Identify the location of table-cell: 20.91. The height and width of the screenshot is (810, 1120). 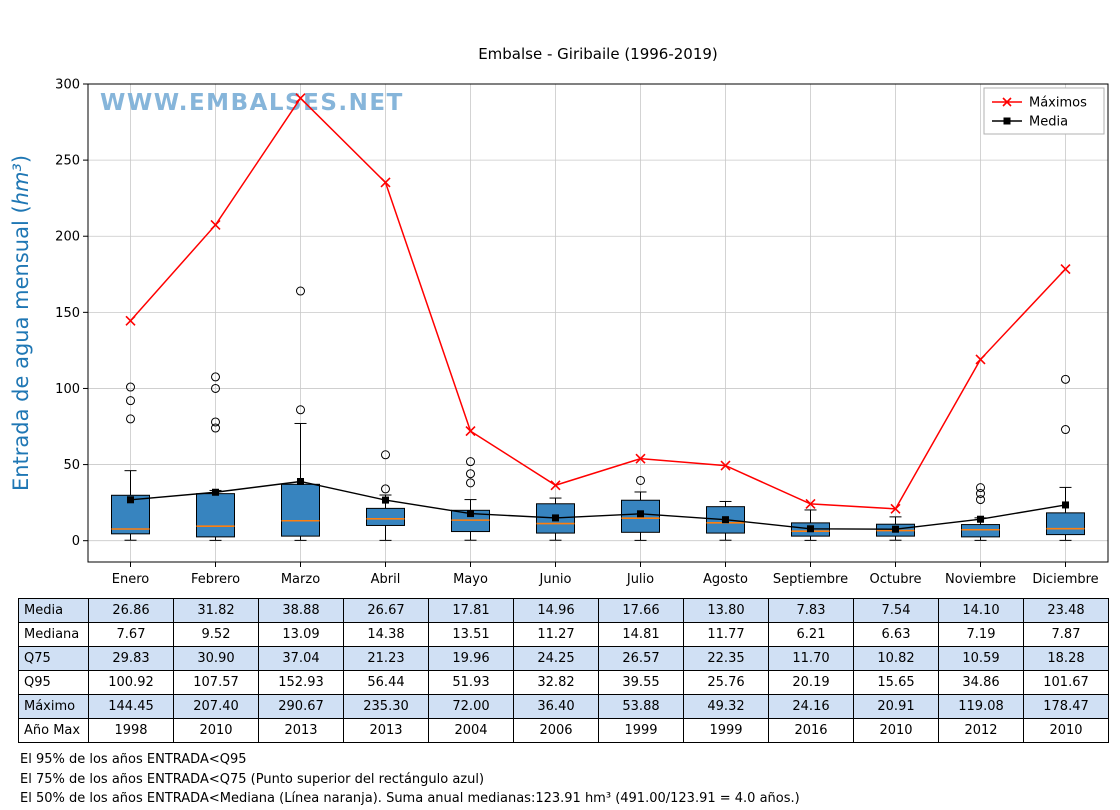
(896, 706).